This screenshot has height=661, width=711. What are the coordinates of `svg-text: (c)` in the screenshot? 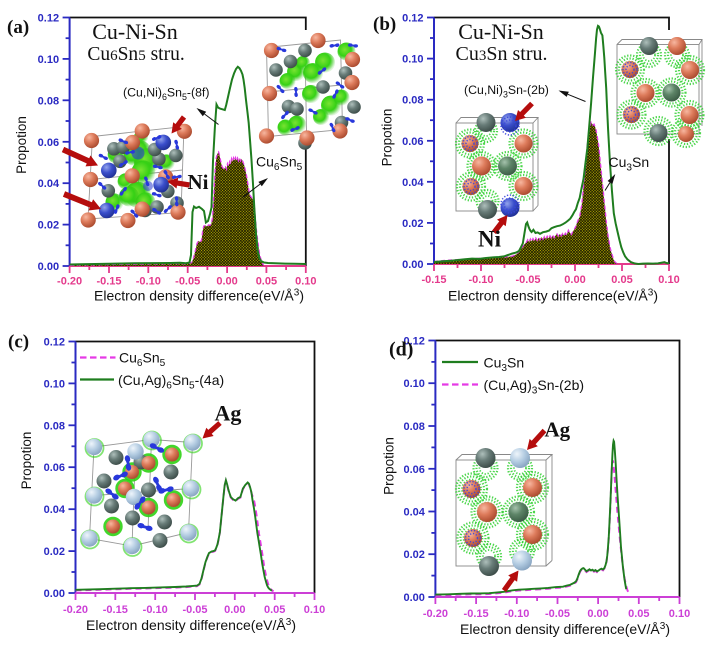 It's located at (18, 342).